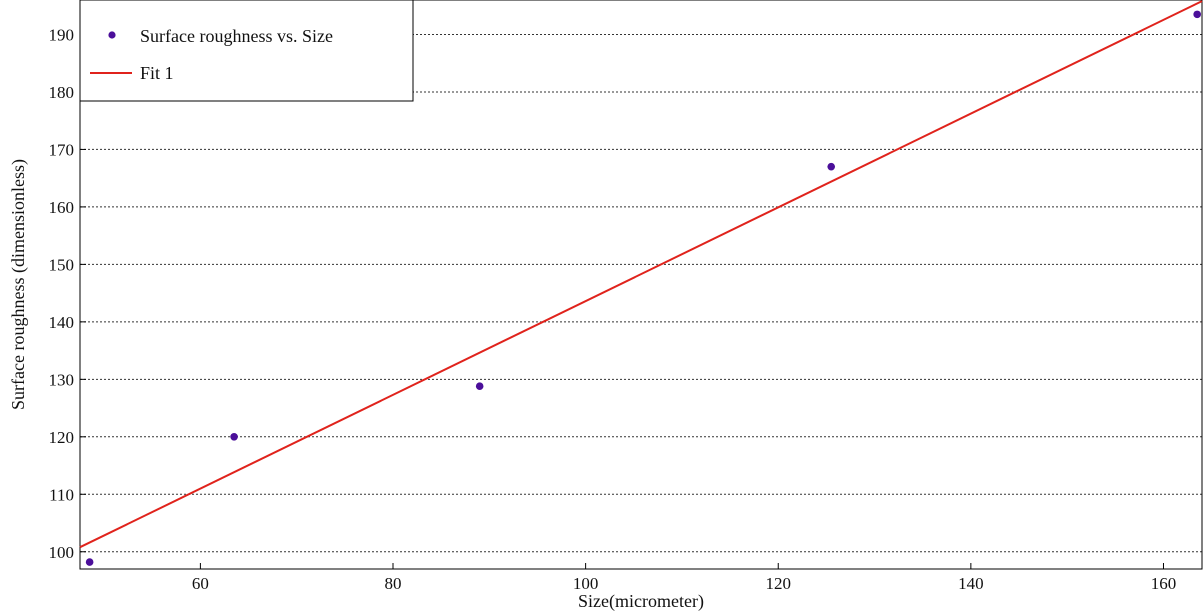  I want to click on y-tick-label: 190, so click(62, 34).